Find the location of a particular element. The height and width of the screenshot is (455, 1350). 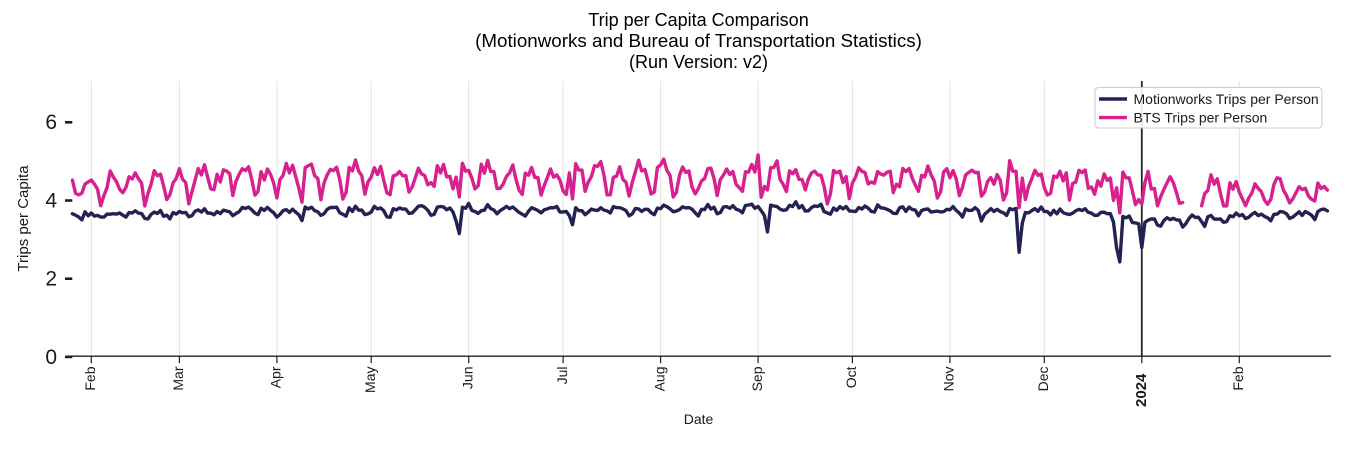

svg-text: 2 is located at coordinates (51, 279).